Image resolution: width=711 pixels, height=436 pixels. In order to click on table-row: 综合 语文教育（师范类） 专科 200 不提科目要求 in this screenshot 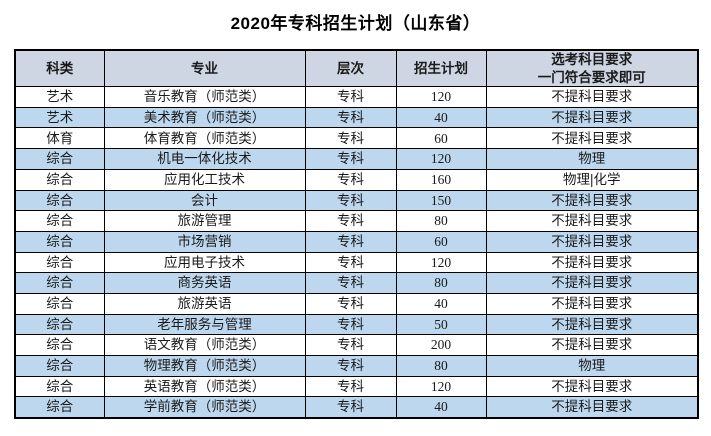, I will do `click(356, 345)`.